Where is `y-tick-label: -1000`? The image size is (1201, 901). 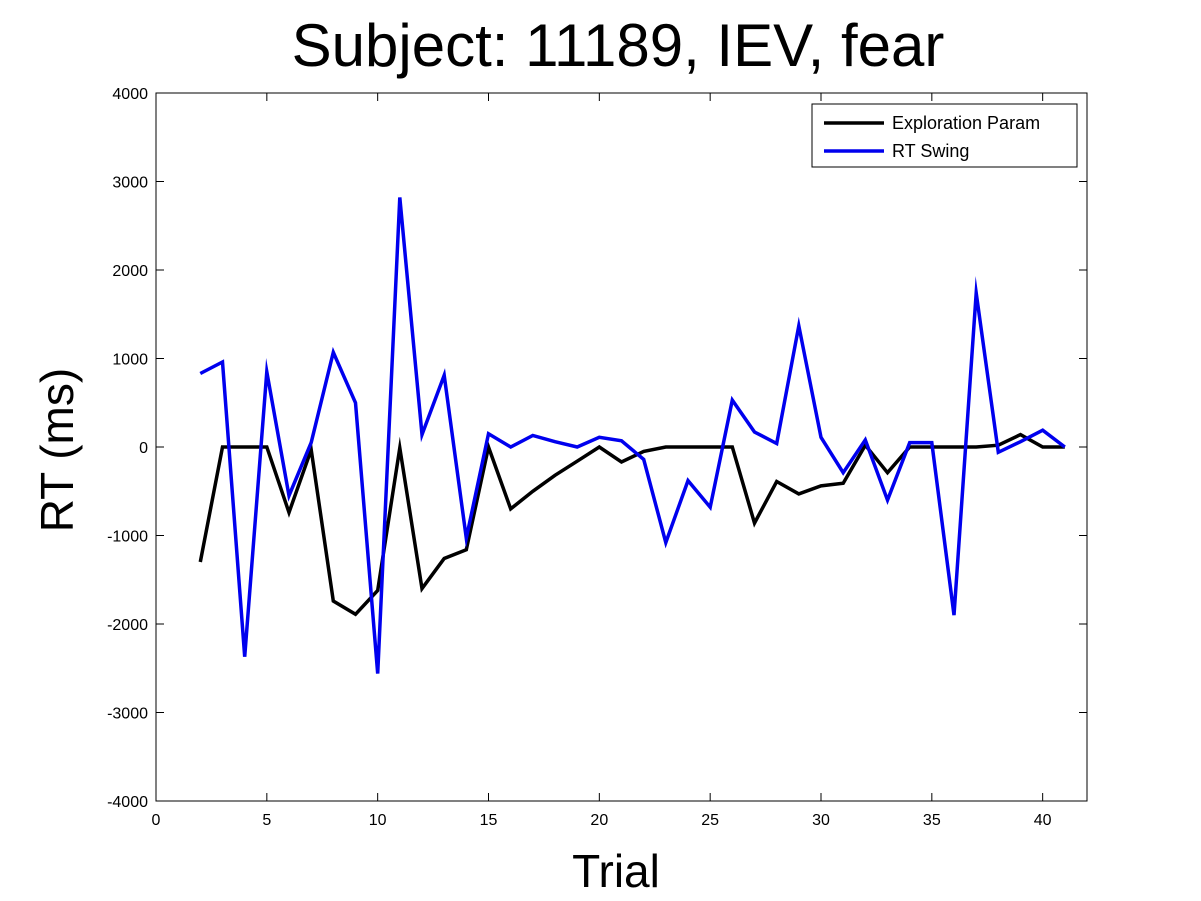 y-tick-label: -1000 is located at coordinates (127, 537).